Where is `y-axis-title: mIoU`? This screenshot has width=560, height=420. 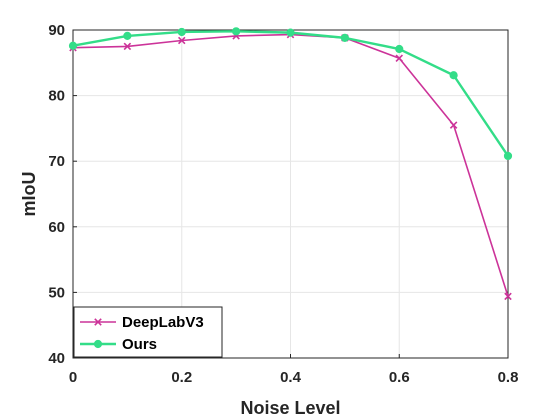 y-axis-title: mIoU is located at coordinates (29, 194).